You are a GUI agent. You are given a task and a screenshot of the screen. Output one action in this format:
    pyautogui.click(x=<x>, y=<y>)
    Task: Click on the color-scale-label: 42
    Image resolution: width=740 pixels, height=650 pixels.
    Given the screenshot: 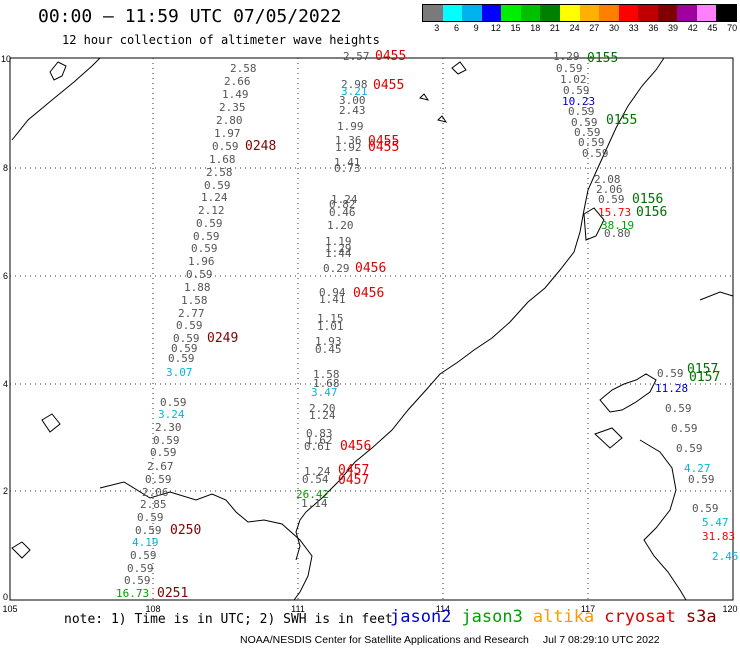 What is the action you would take?
    pyautogui.click(x=692, y=28)
    